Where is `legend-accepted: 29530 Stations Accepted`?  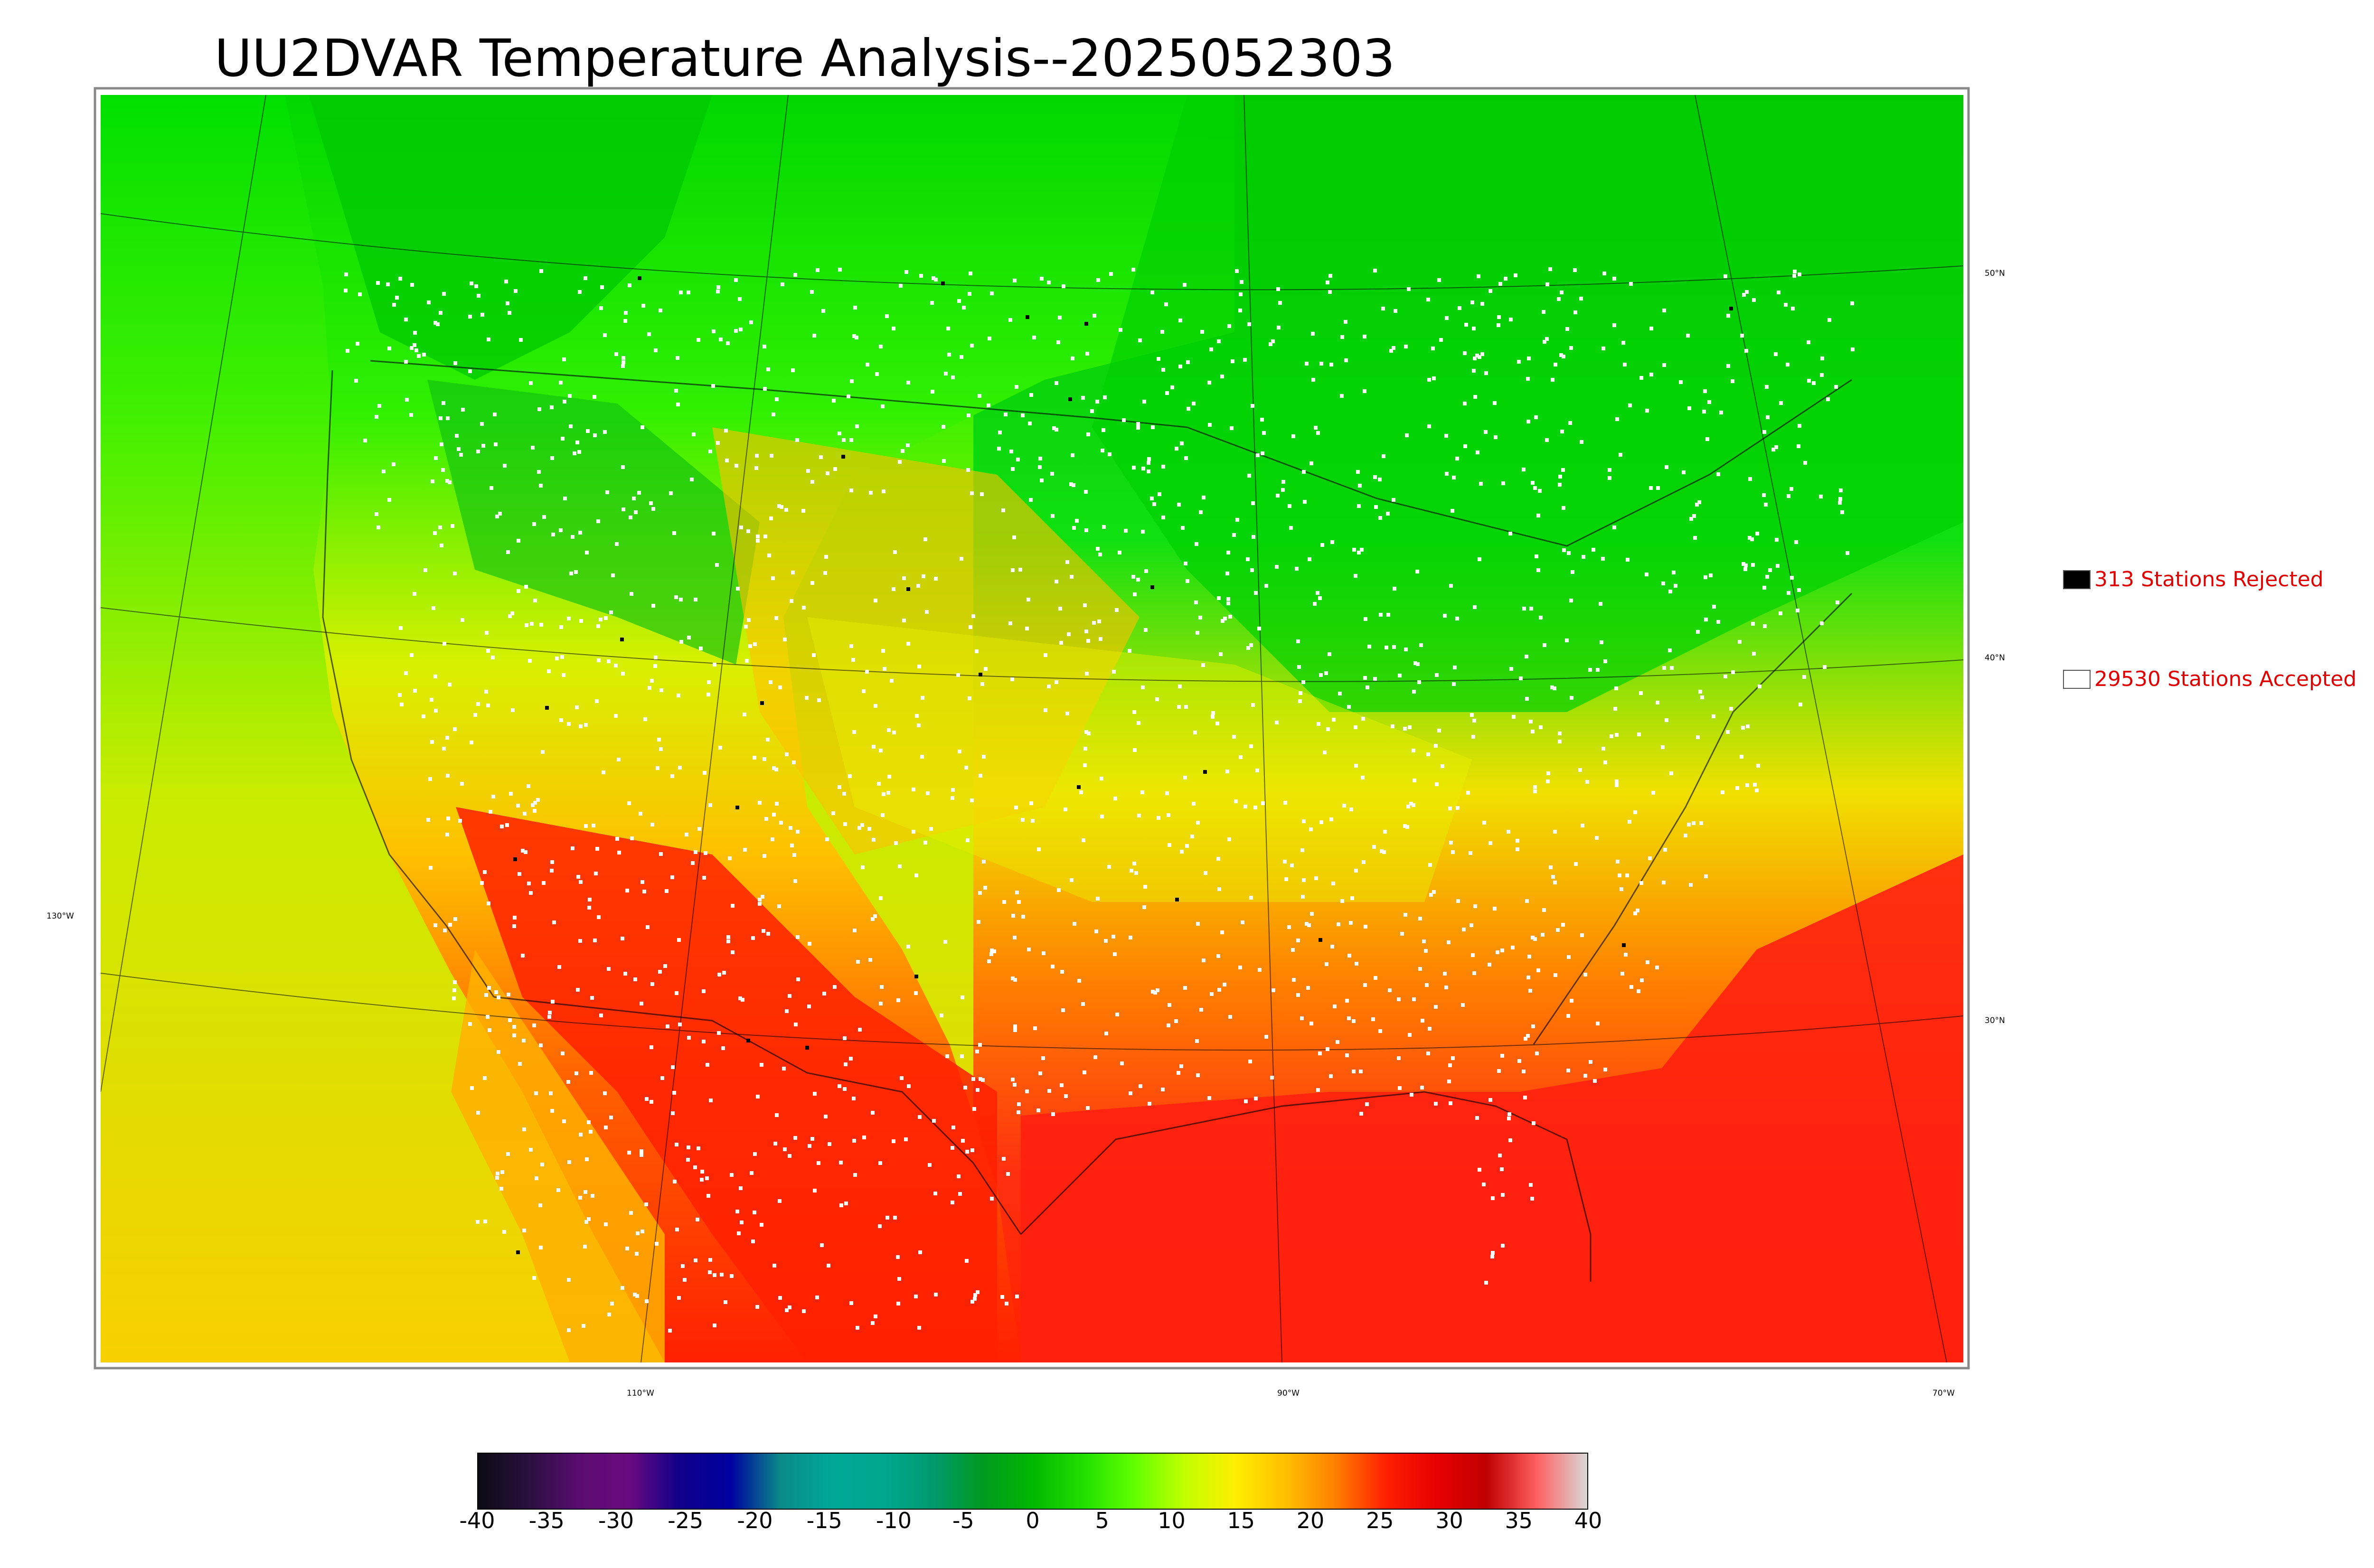
legend-accepted: 29530 Stations Accepted is located at coordinates (2209, 679).